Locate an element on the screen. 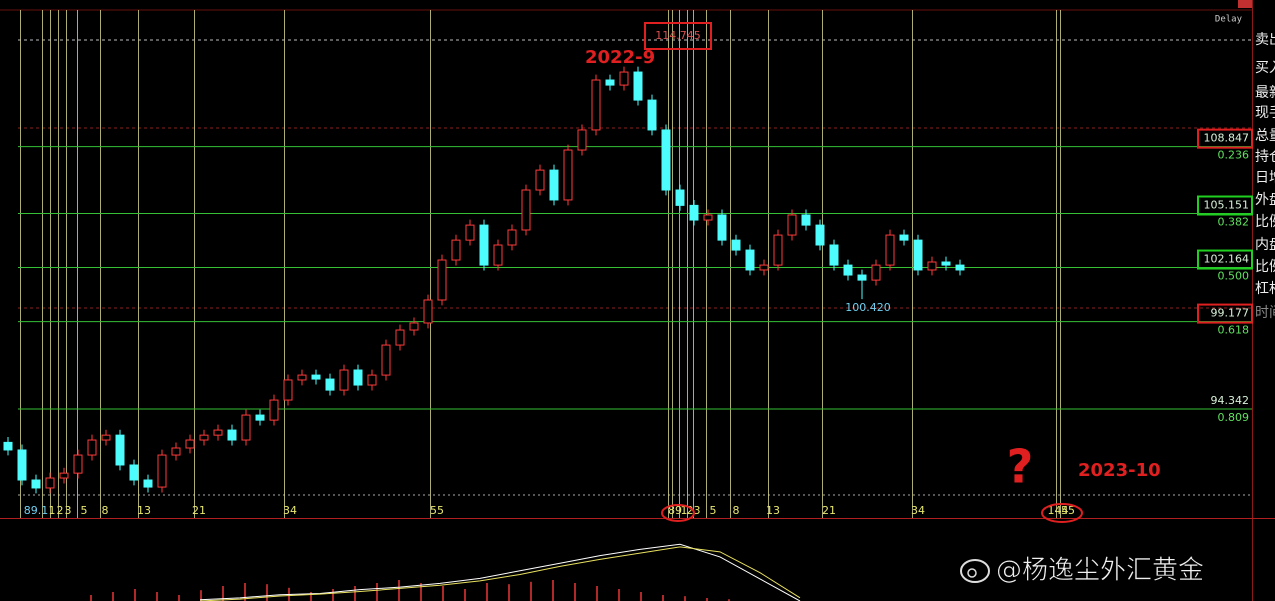 The image size is (1275, 601). level-price: 105.151 is located at coordinates (1227, 205).